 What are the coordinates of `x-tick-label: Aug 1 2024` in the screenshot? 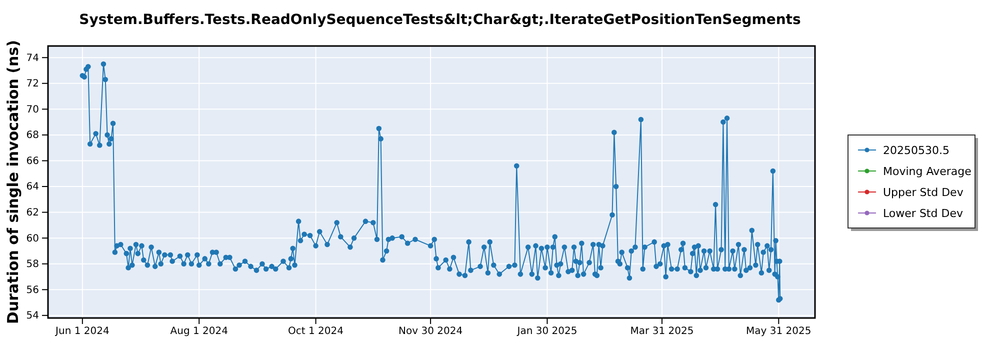 It's located at (199, 332).